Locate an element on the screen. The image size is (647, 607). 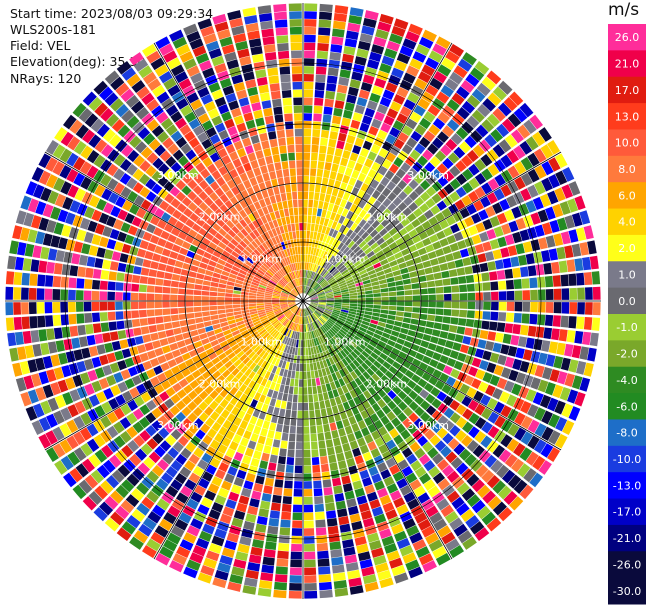
colorbar-tick-label: 13.0 is located at coordinates (627, 116).